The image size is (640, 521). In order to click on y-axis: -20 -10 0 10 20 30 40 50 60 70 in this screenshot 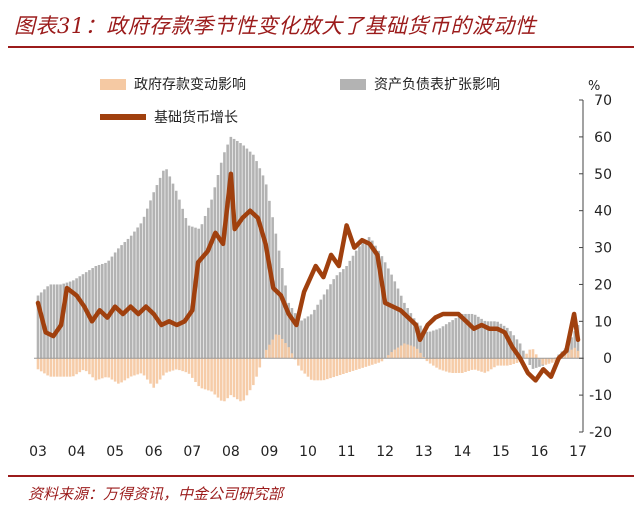, I will do `click(595, 267)`.